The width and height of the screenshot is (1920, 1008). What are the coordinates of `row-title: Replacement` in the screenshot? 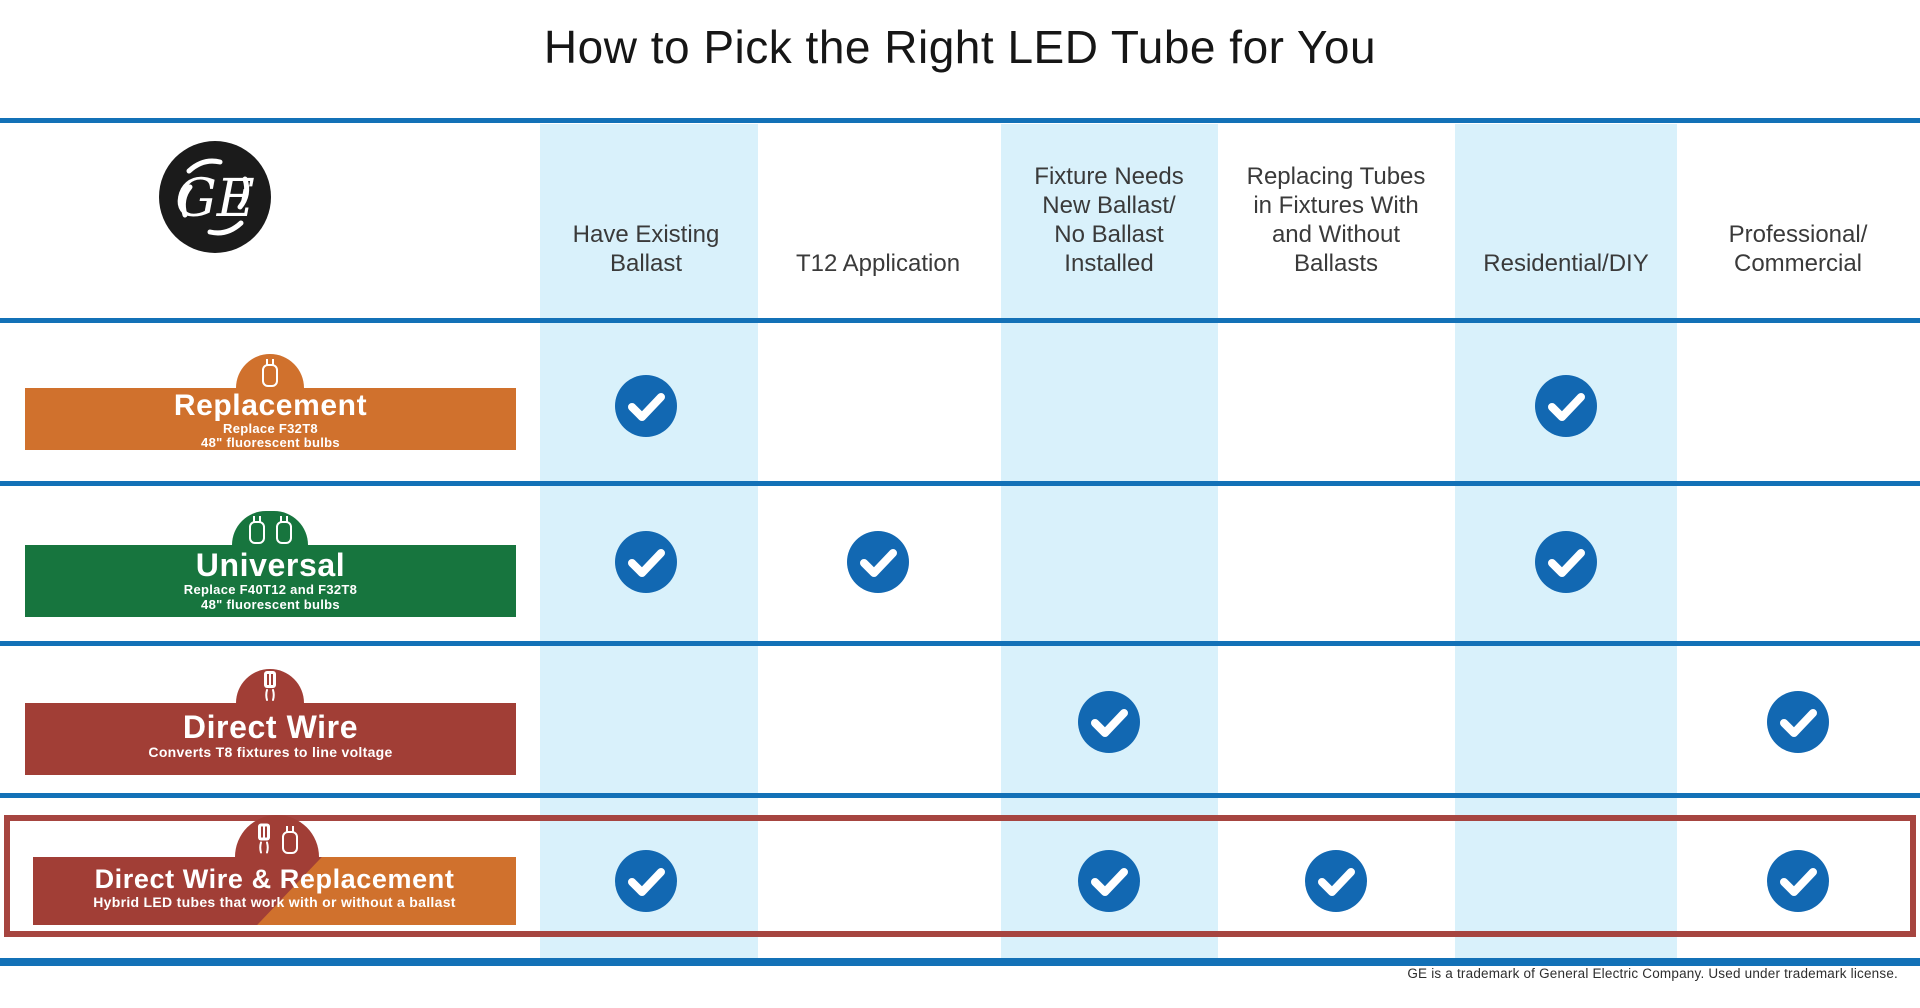 It's located at (270, 405).